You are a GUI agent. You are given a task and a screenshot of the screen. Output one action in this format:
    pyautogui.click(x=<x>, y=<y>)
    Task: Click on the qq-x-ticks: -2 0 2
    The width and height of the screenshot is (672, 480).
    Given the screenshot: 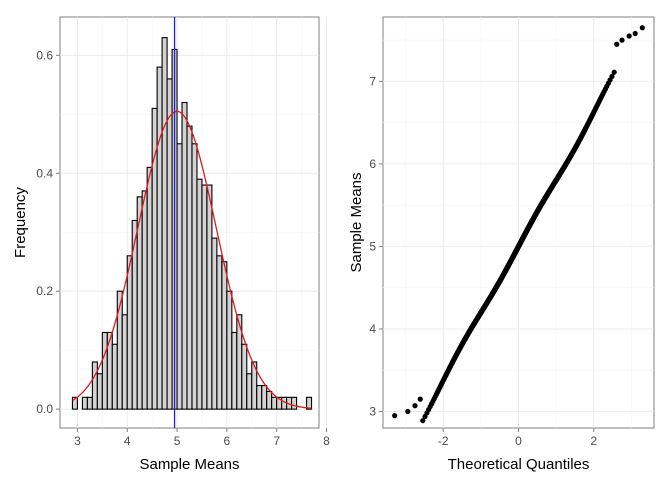 What is the action you would take?
    pyautogui.click(x=517, y=438)
    